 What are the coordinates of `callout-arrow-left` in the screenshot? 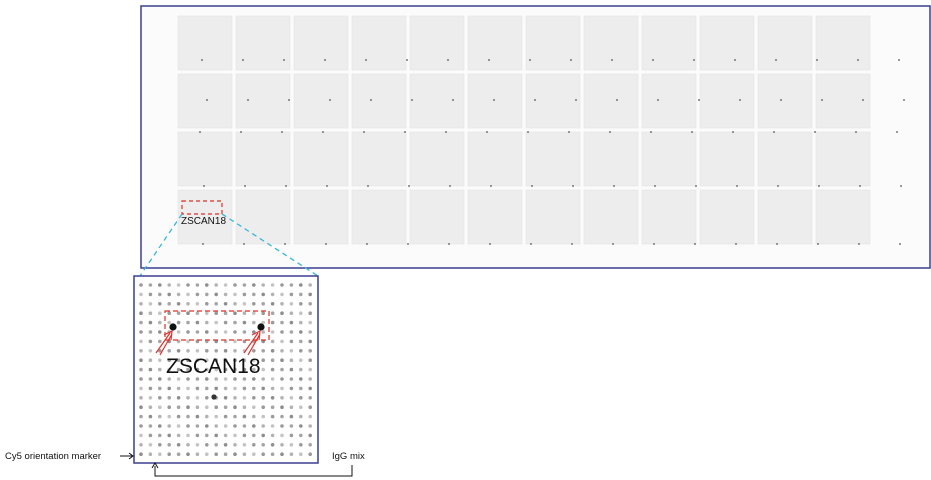 It's located at (164, 342).